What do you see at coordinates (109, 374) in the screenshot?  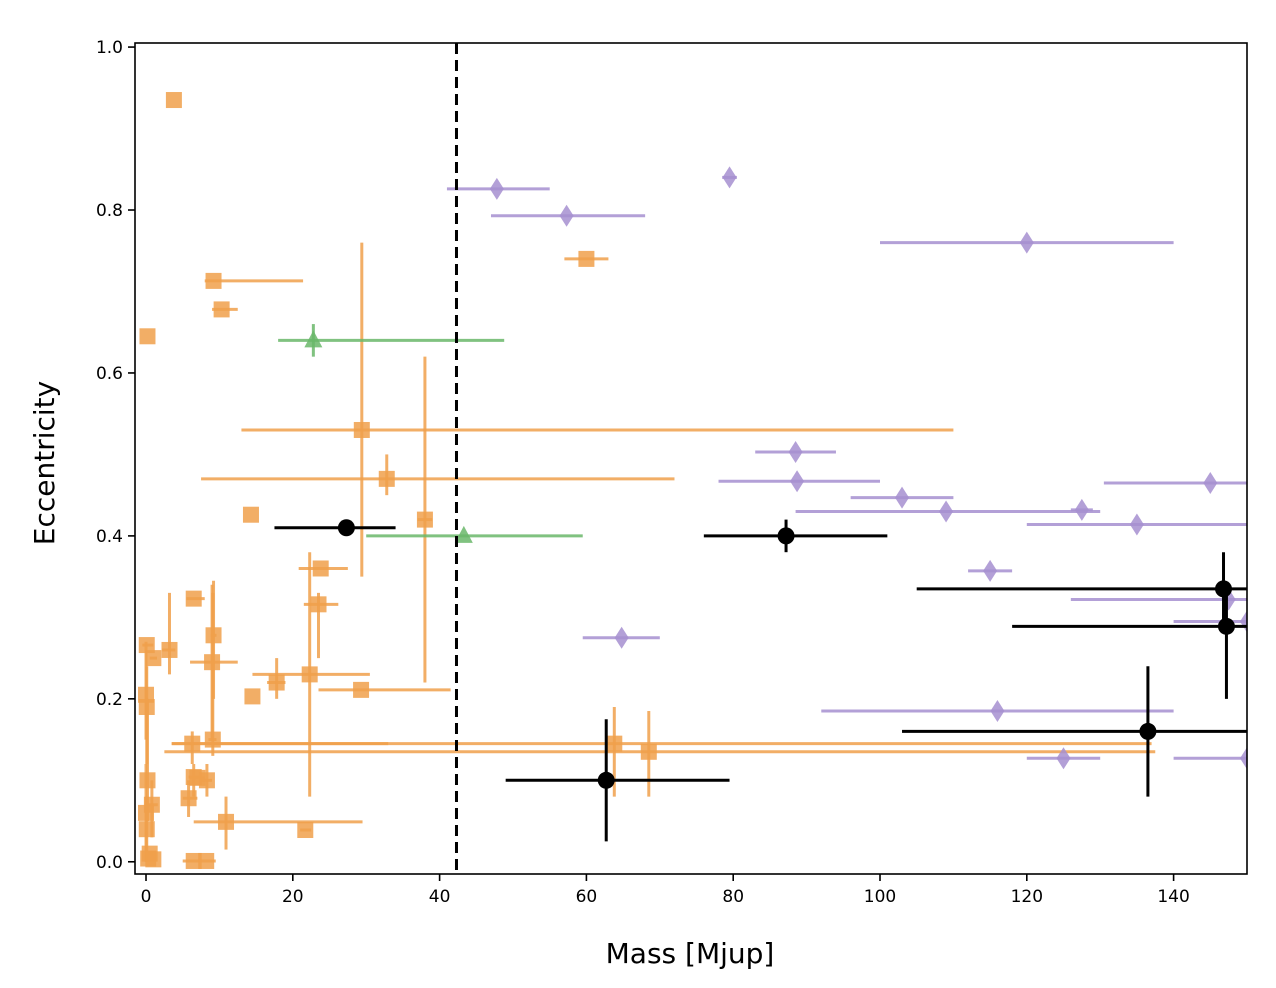 I see `y-tick-label: 0.6` at bounding box center [109, 374].